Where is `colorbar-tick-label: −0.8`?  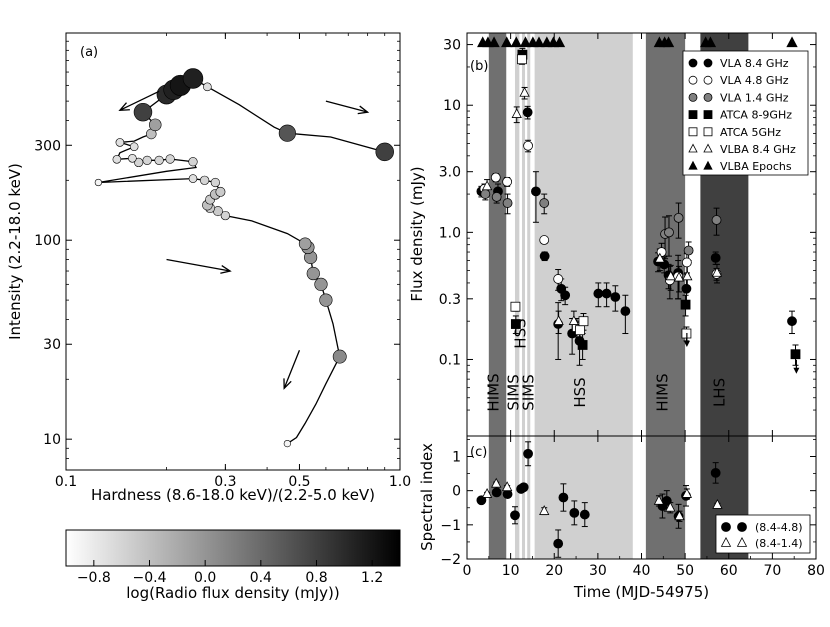 colorbar-tick-label: −0.8 is located at coordinates (94, 578).